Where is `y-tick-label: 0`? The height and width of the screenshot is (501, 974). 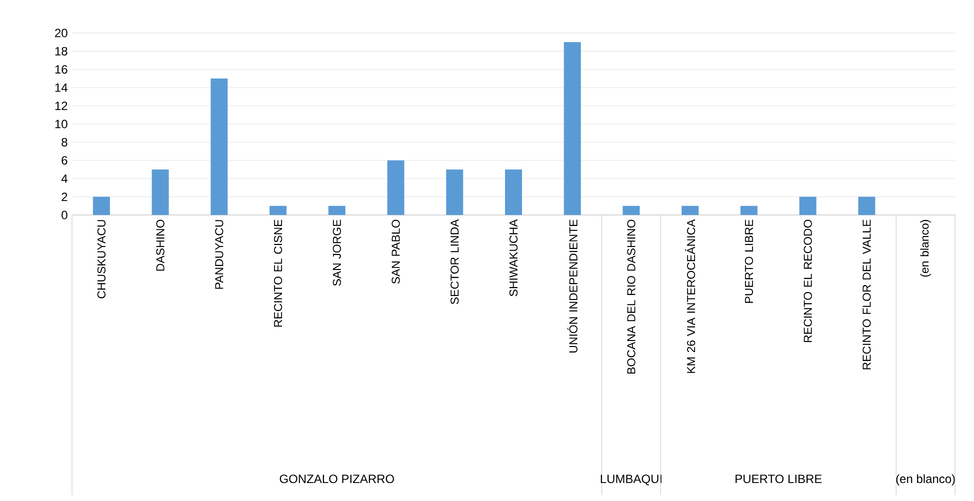 y-tick-label: 0 is located at coordinates (65, 215).